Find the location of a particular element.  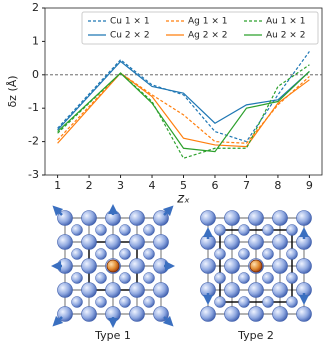

y-tick-label: -1 is located at coordinates (33, 107).